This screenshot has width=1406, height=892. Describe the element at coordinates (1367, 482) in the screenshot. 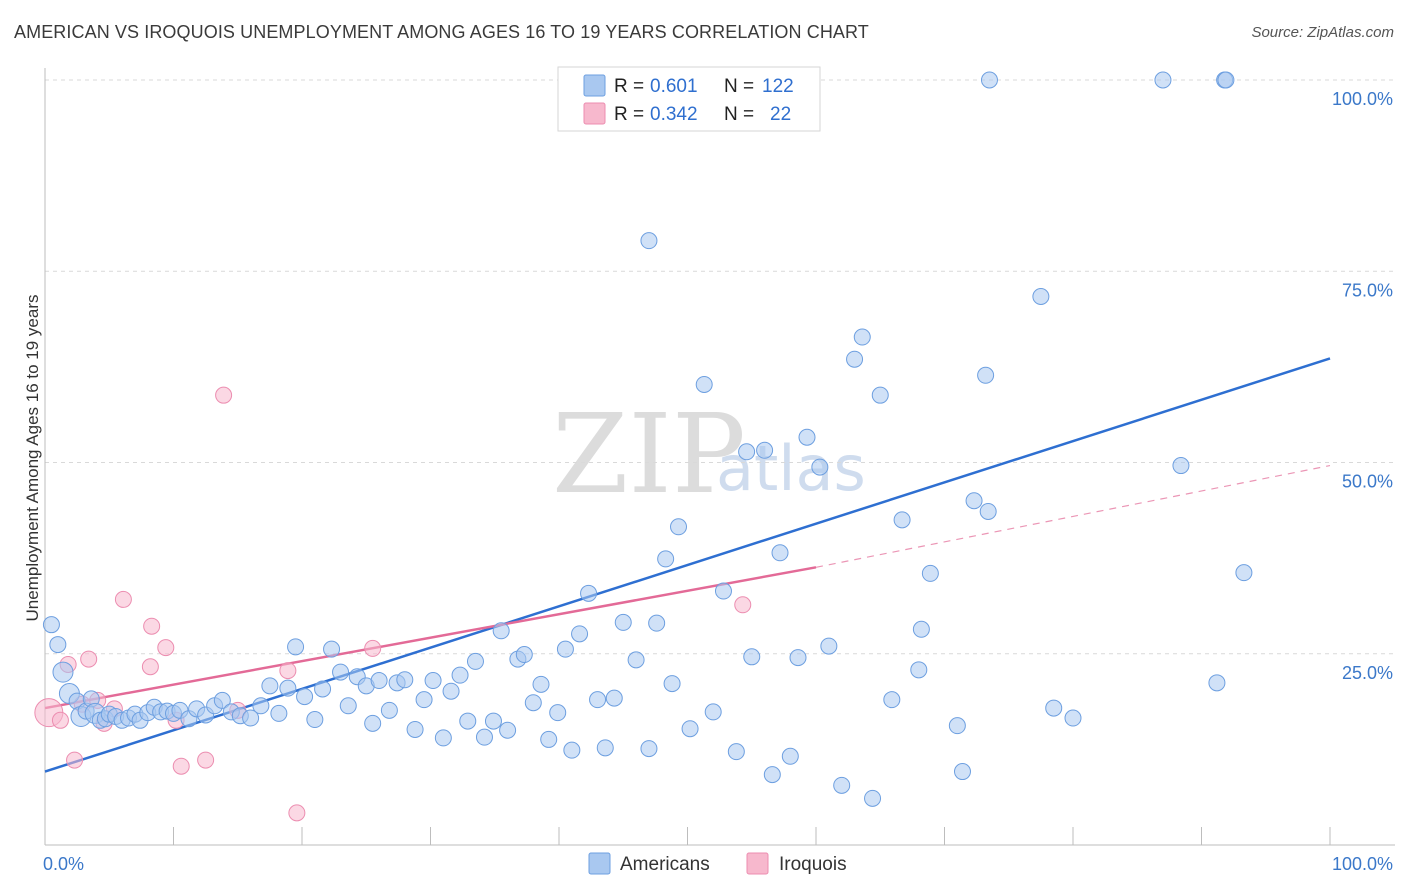

I see `y-tick-label: 50.0%` at that location.